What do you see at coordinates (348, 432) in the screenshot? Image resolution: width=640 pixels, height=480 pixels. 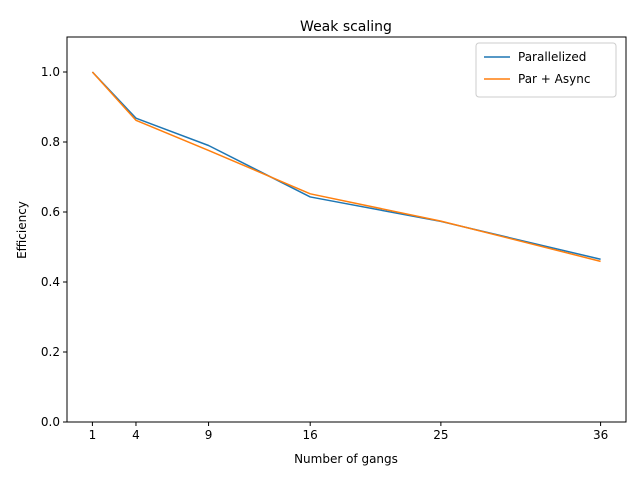 I see `x-axis: 1 4 9 16 25 36` at bounding box center [348, 432].